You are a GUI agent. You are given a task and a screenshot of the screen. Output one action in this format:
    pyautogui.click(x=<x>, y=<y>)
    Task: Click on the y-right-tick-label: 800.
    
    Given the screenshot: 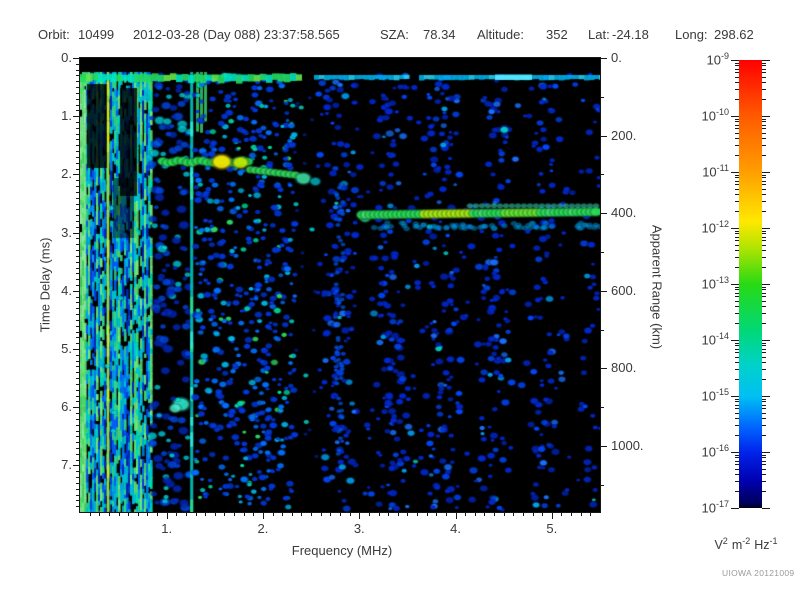 What is the action you would take?
    pyautogui.click(x=624, y=368)
    